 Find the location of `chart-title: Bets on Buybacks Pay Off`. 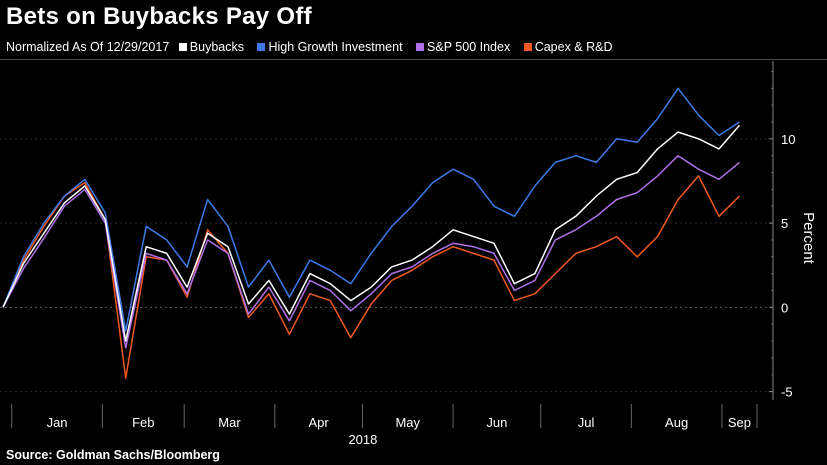

chart-title: Bets on Buybacks Pay Off is located at coordinates (159, 16).